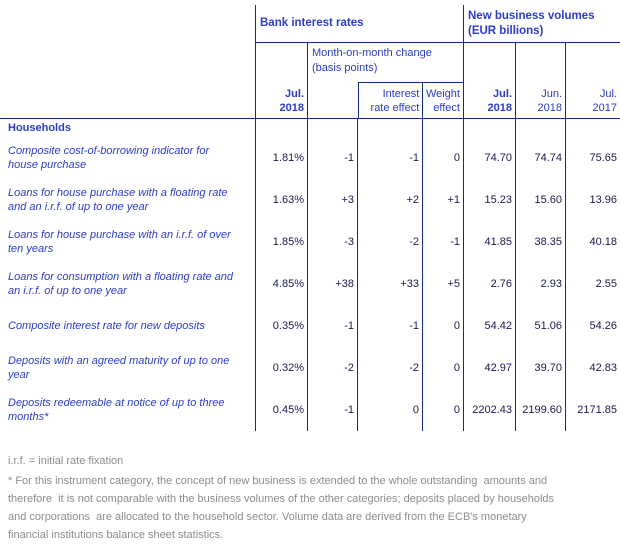  I want to click on rate-value: 0.32%, so click(281, 368).